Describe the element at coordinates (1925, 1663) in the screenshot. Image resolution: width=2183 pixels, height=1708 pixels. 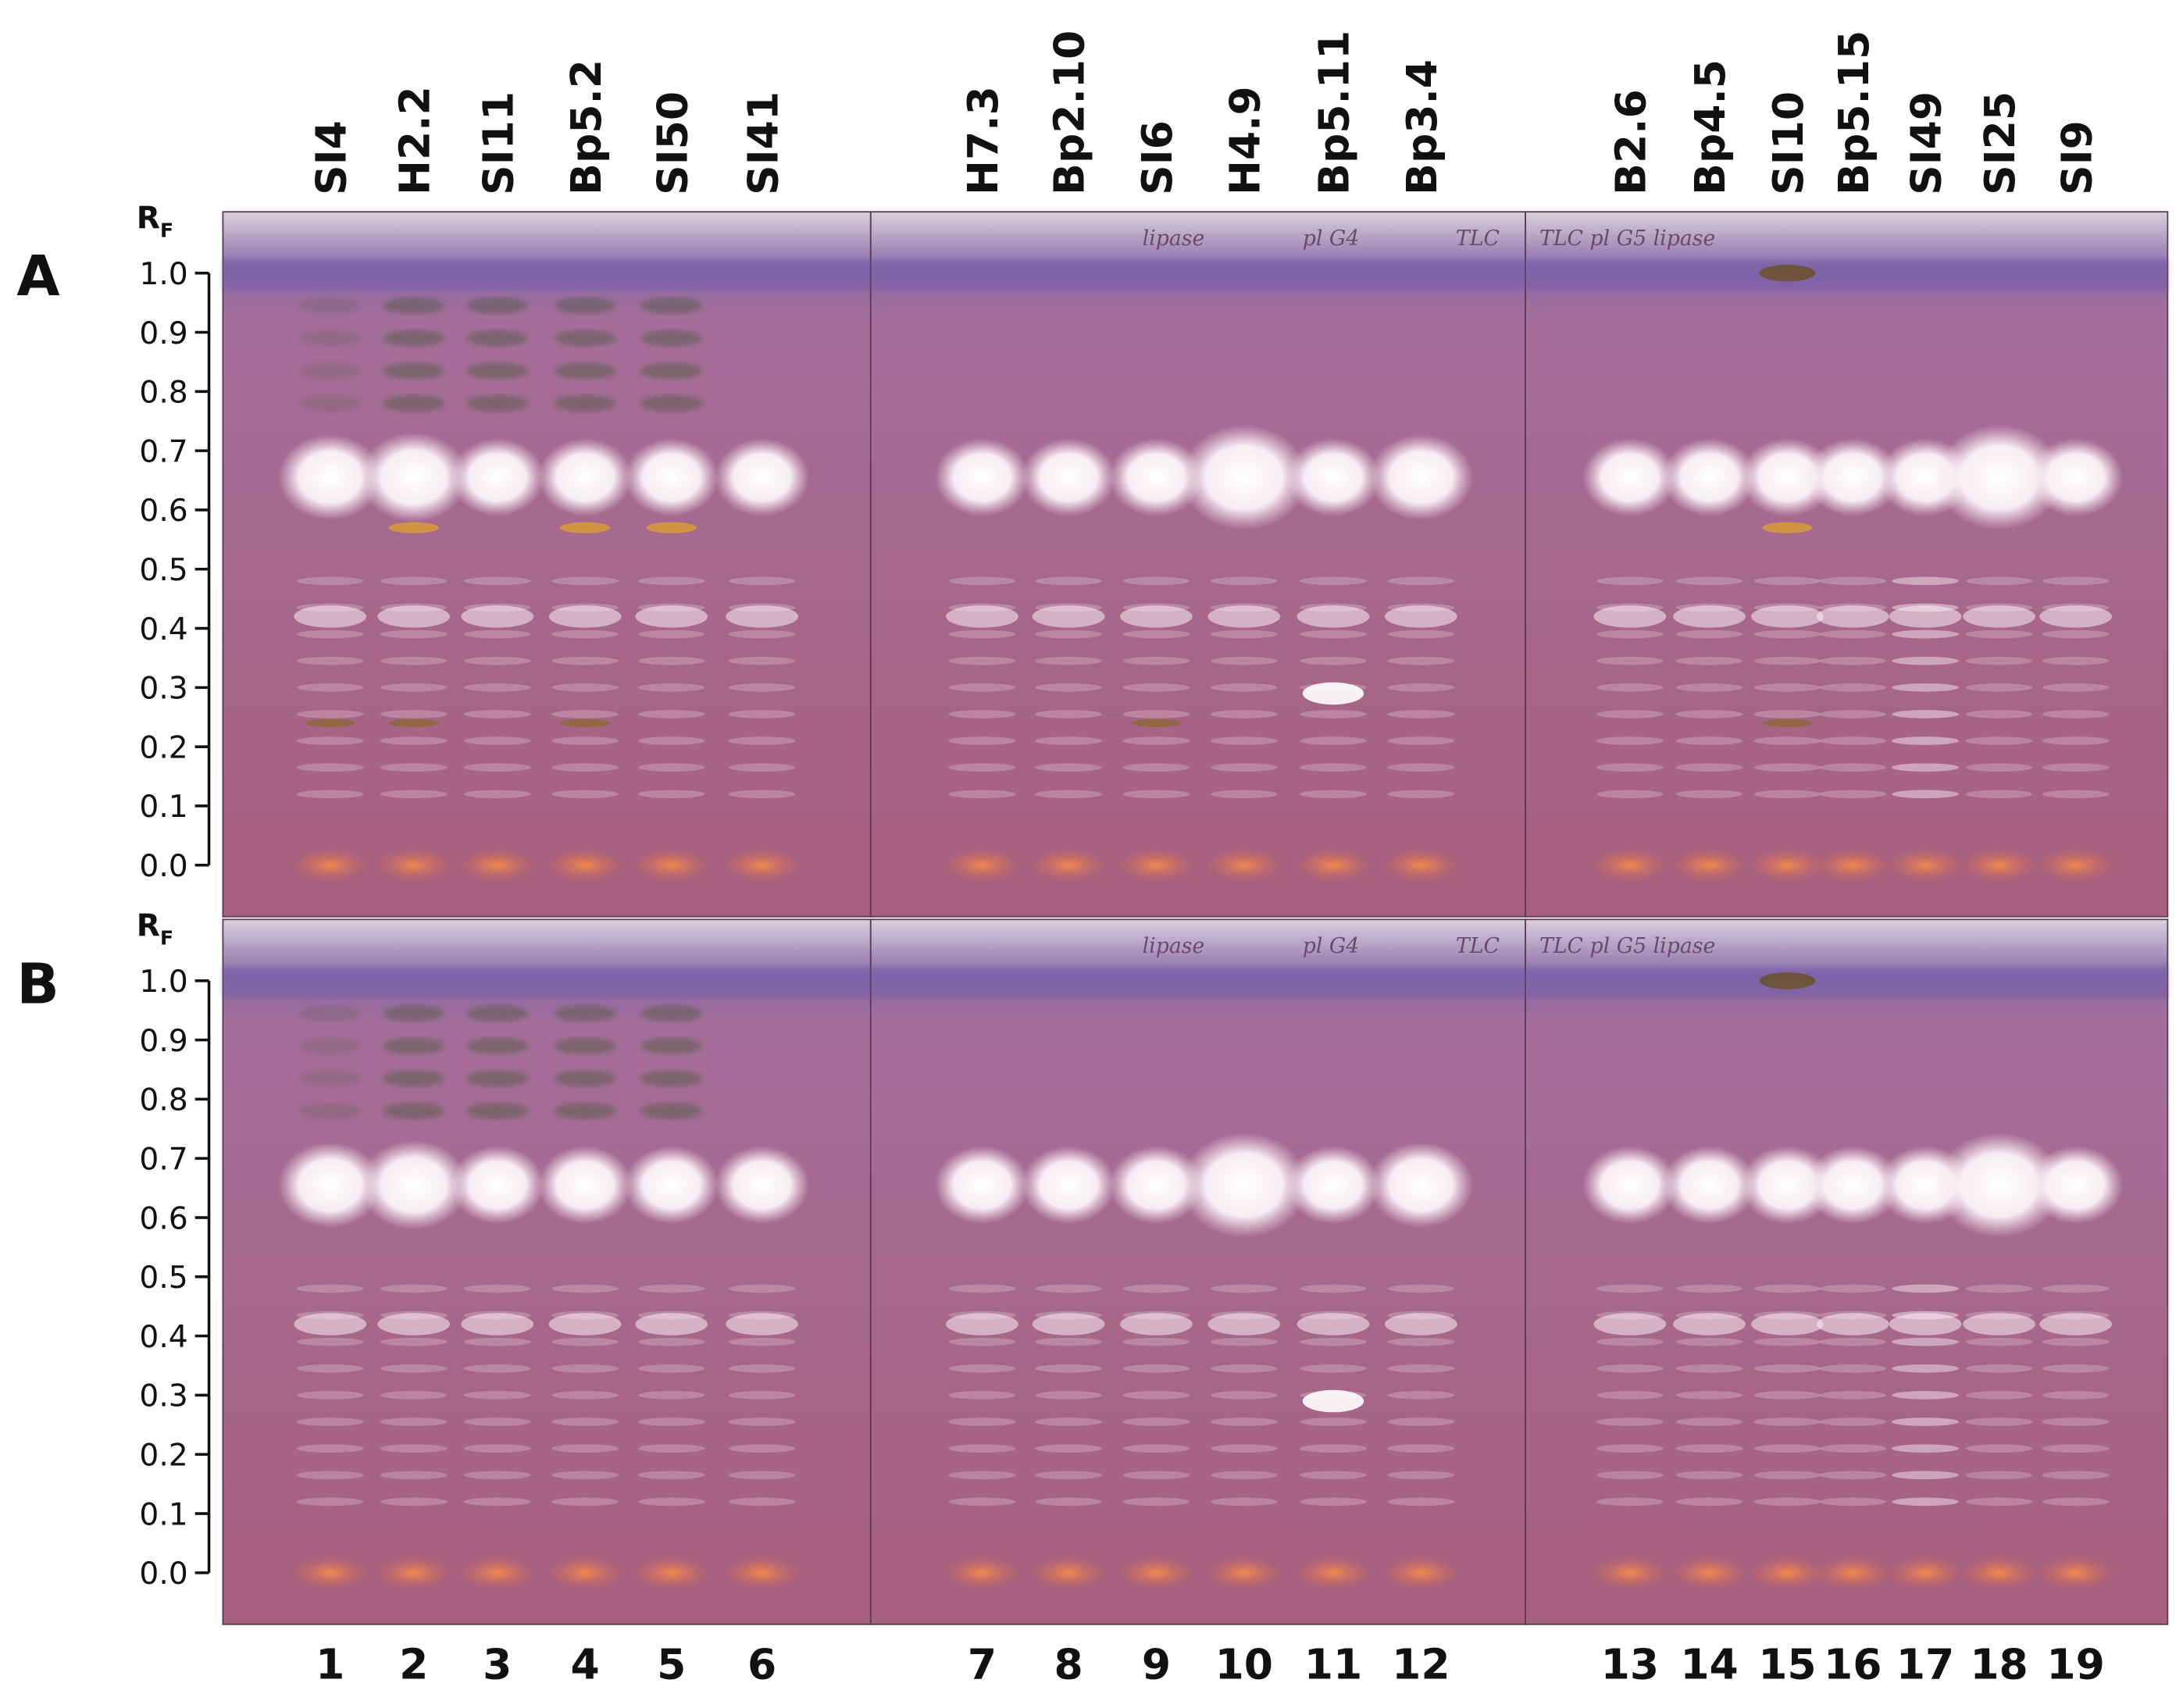
I see `lane-number: 17` at that location.